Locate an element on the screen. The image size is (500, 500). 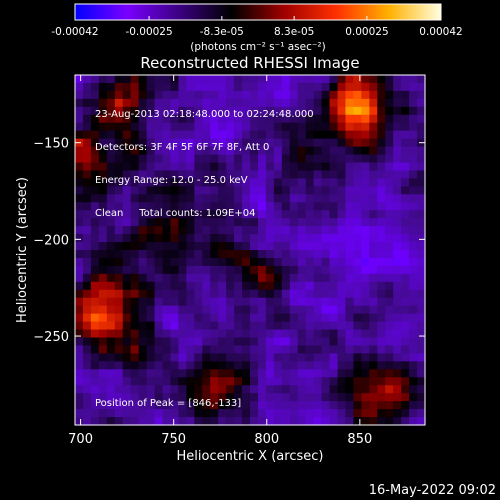
x-axis-label: Heliocentric X (arcsec) is located at coordinates (250, 456).